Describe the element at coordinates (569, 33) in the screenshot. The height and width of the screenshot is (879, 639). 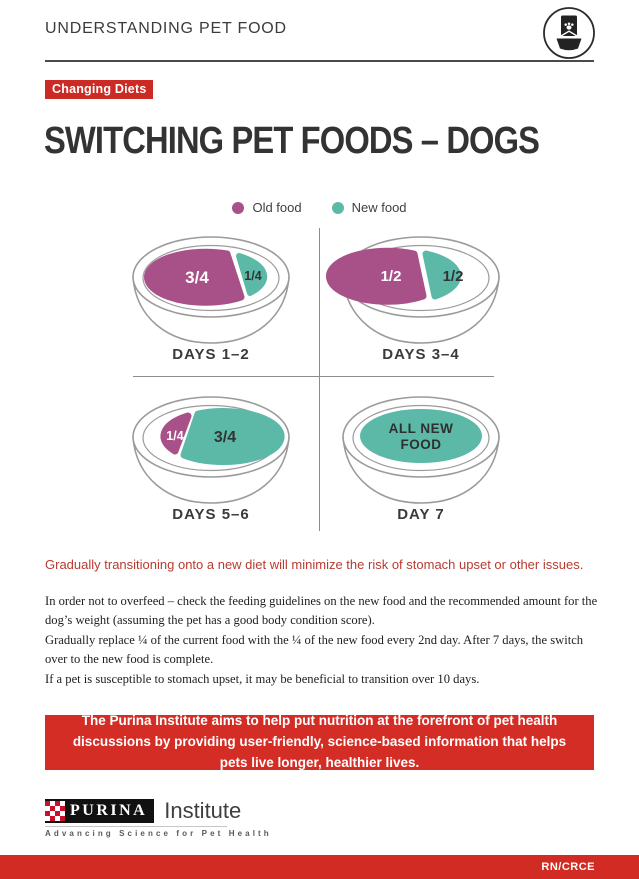
I see `pet-food-bag-and-bowl-icon` at that location.